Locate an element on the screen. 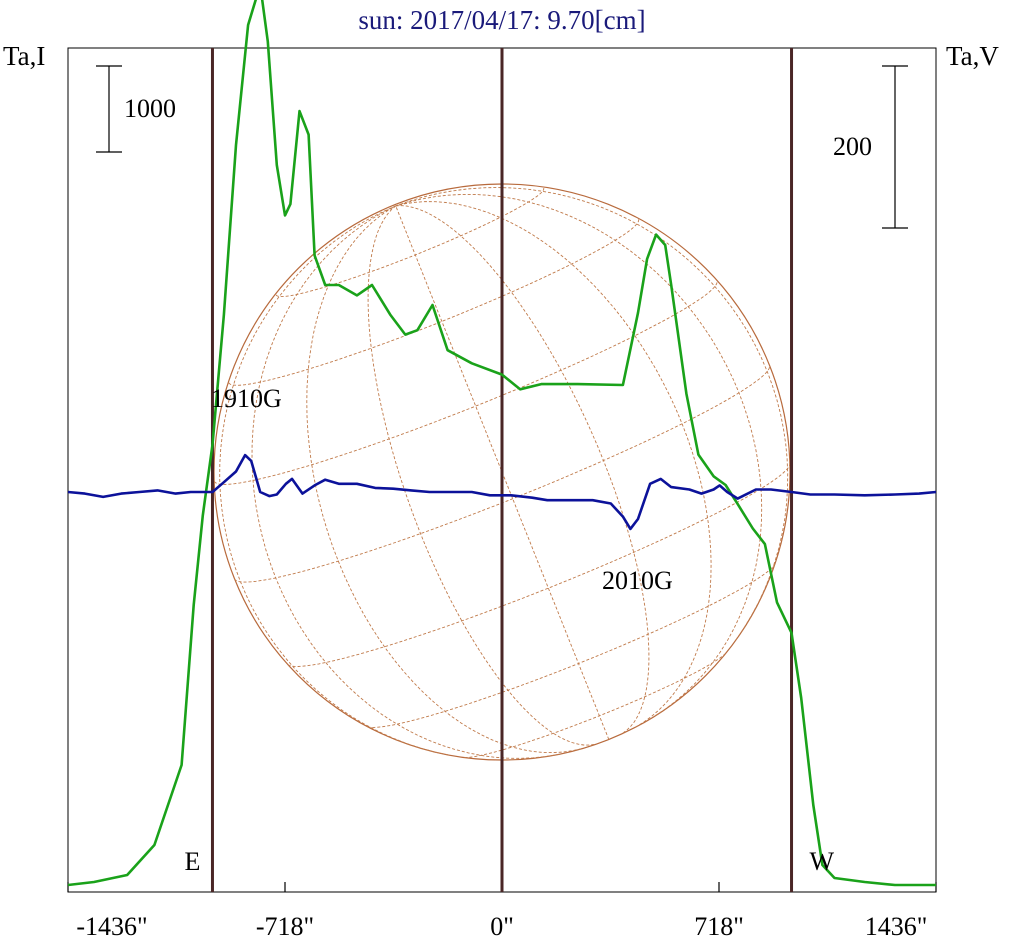 The image size is (1009, 941). left-scale-bar-label: 1000 is located at coordinates (150, 108).